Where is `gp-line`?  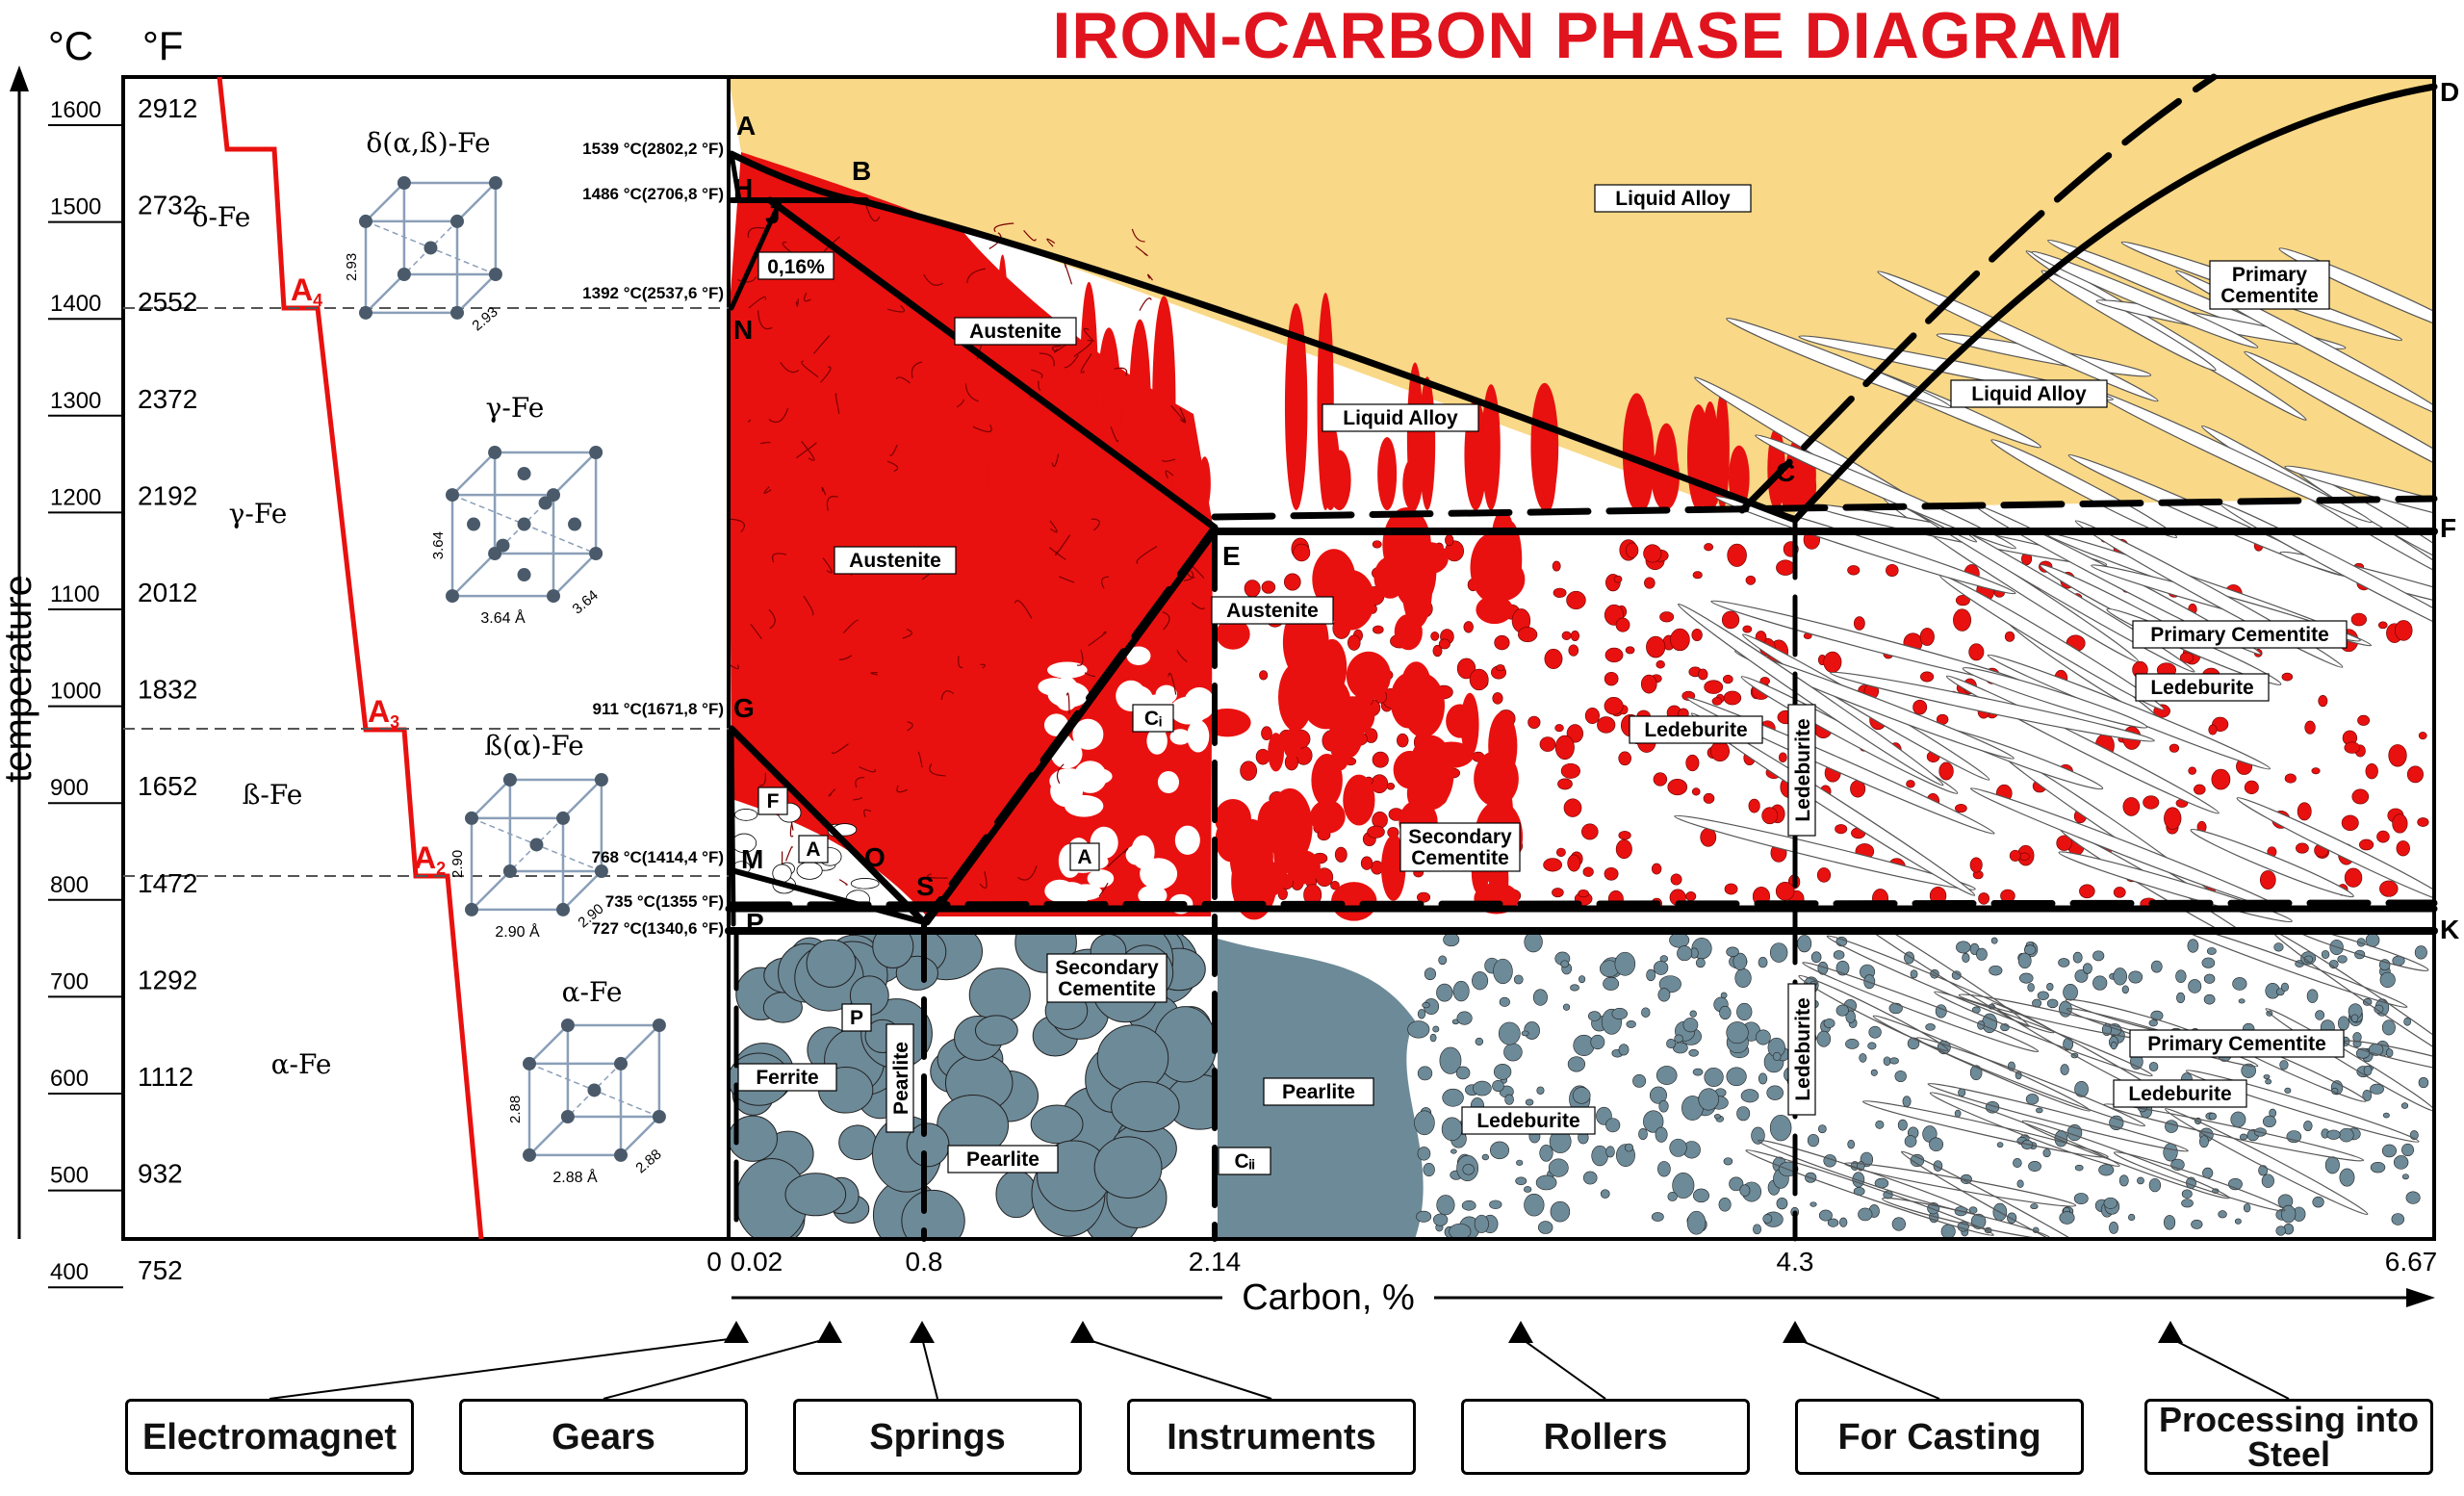
gp-line is located at coordinates (732, 827).